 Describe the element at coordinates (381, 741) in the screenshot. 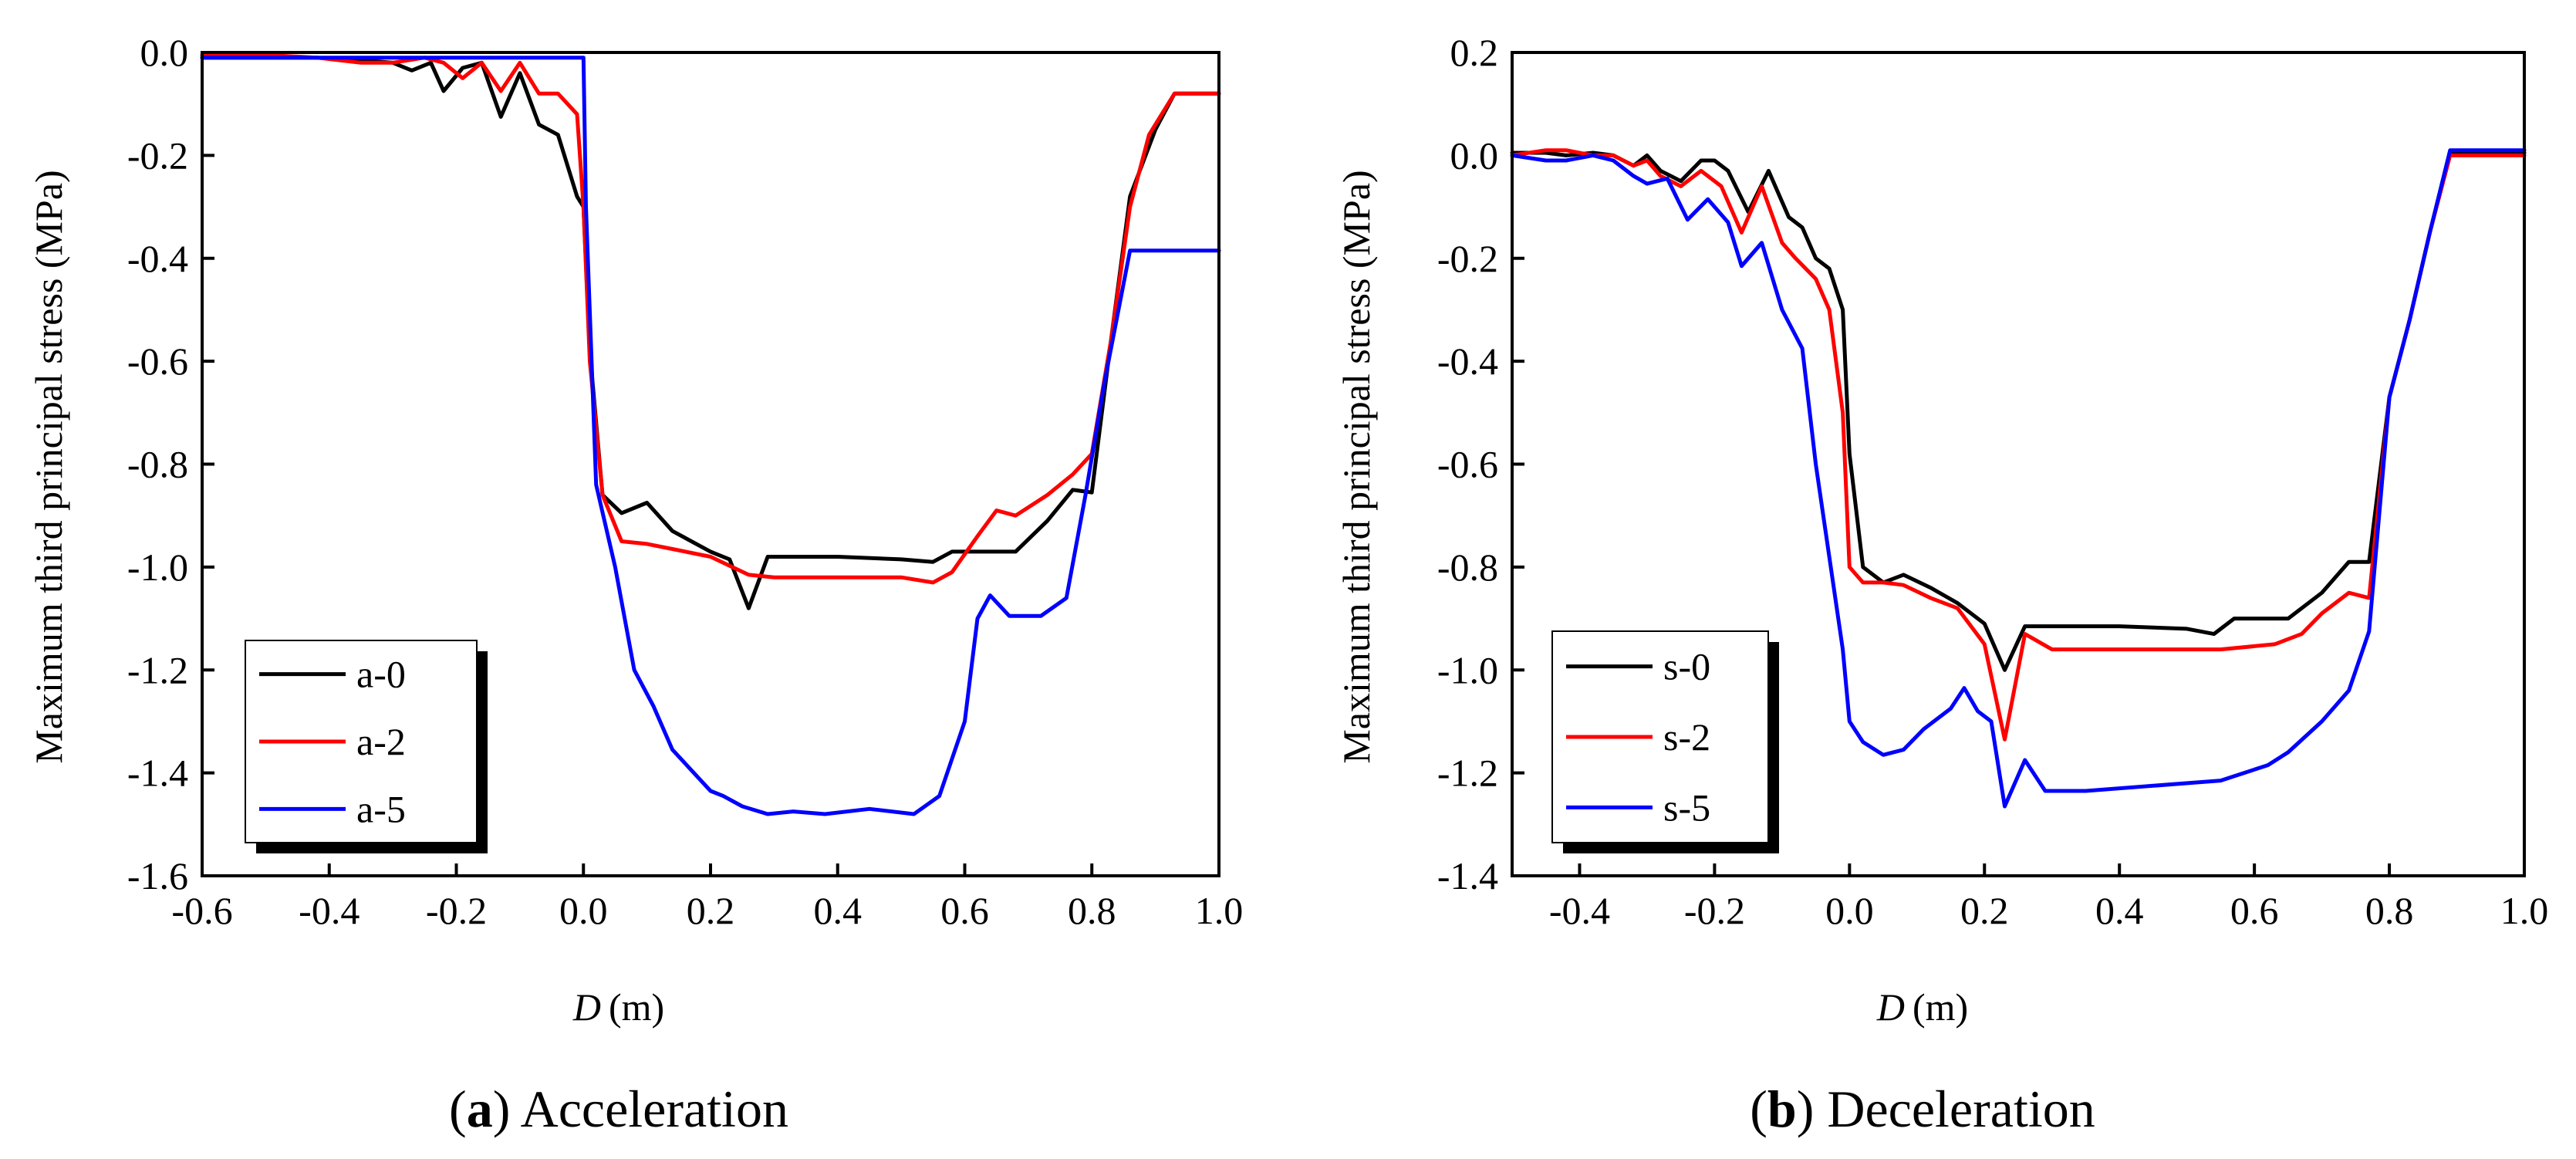

I see `legend-label-a-2: a-2` at that location.